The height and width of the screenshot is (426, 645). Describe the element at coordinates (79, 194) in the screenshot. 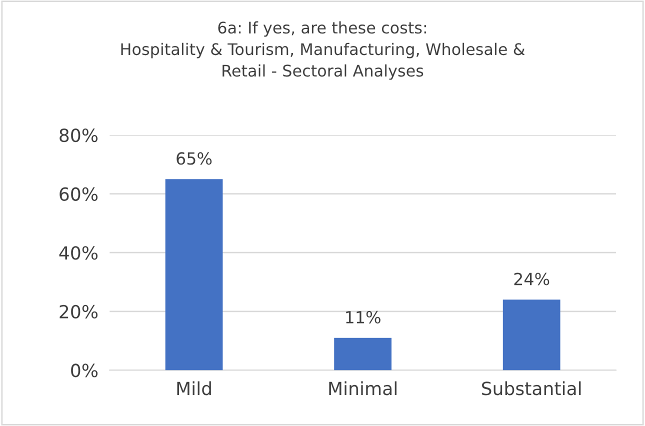

I see `y-tick-label: 60%` at that location.